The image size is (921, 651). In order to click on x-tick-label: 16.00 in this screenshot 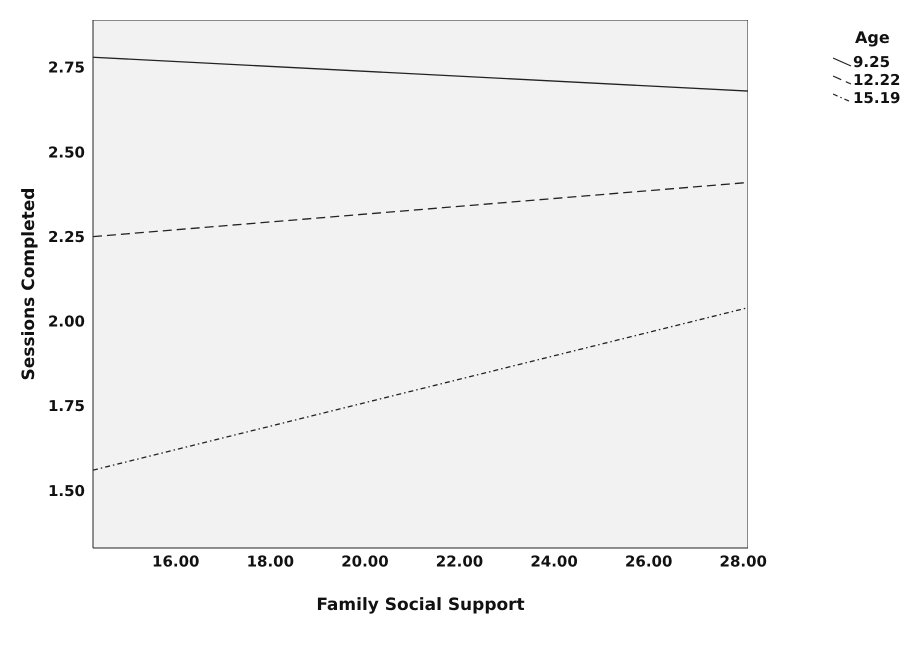, I will do `click(176, 561)`.